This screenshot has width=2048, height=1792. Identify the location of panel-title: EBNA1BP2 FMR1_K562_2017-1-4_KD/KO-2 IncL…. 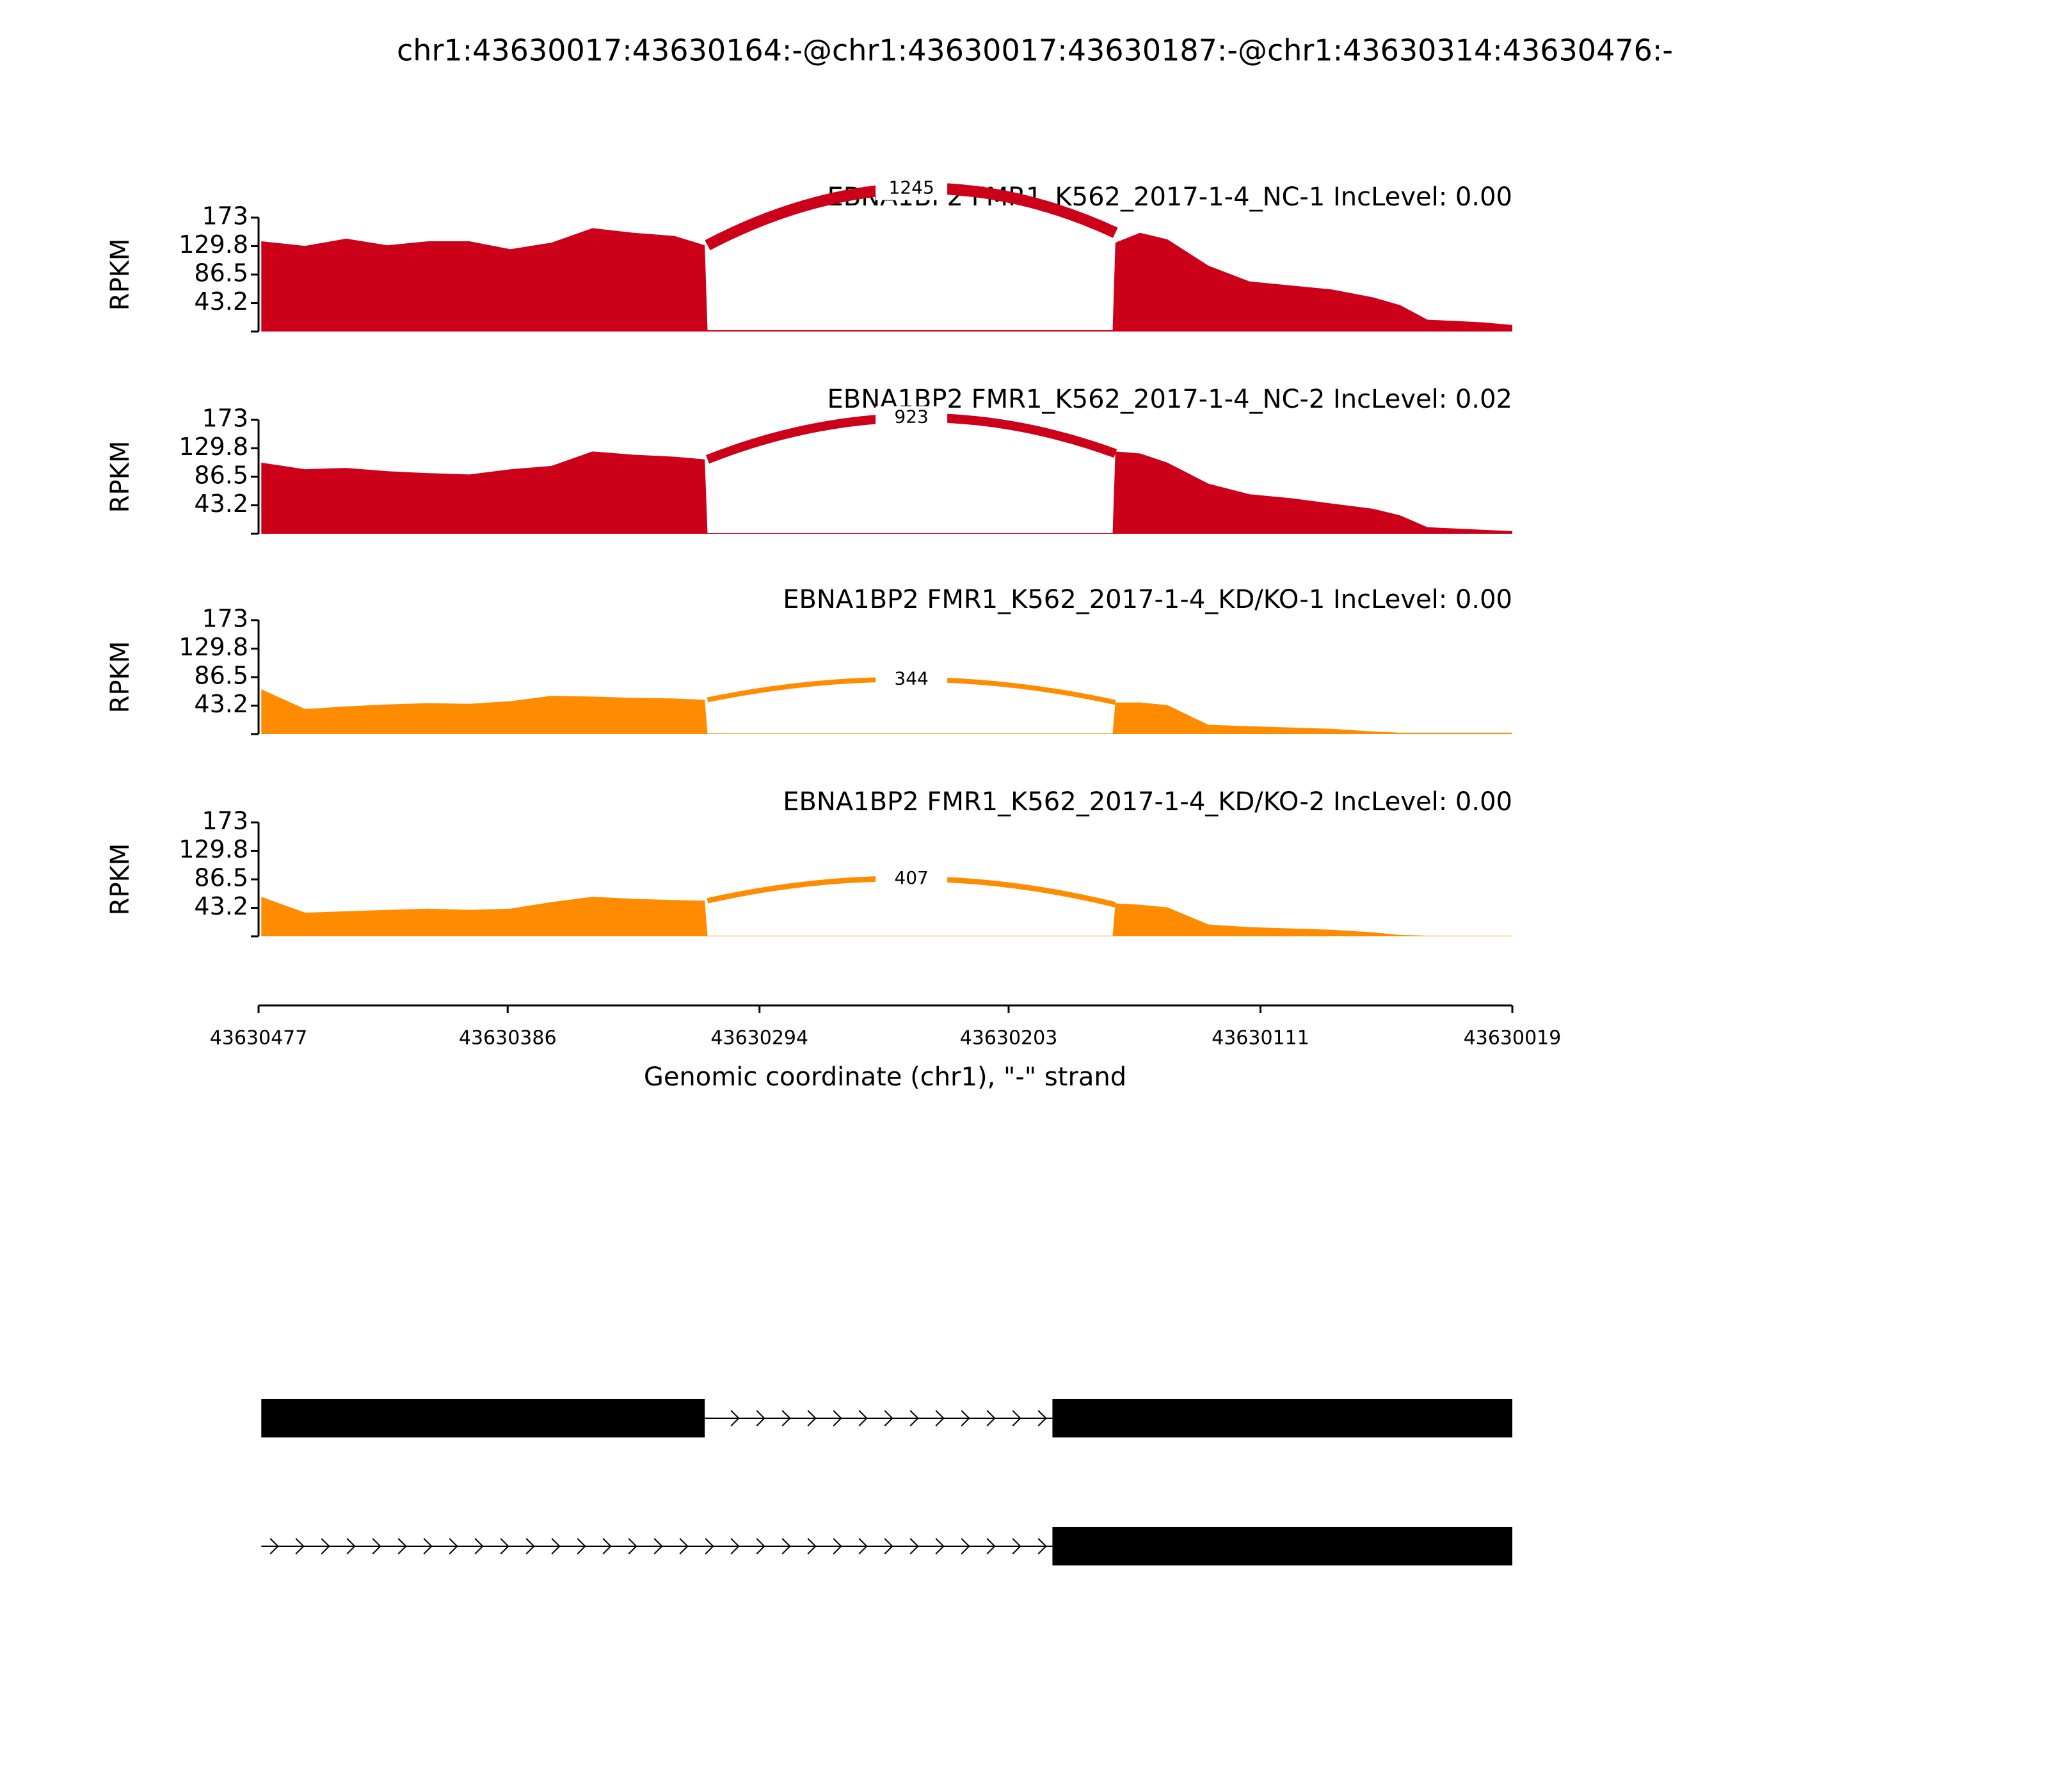
(1147, 802).